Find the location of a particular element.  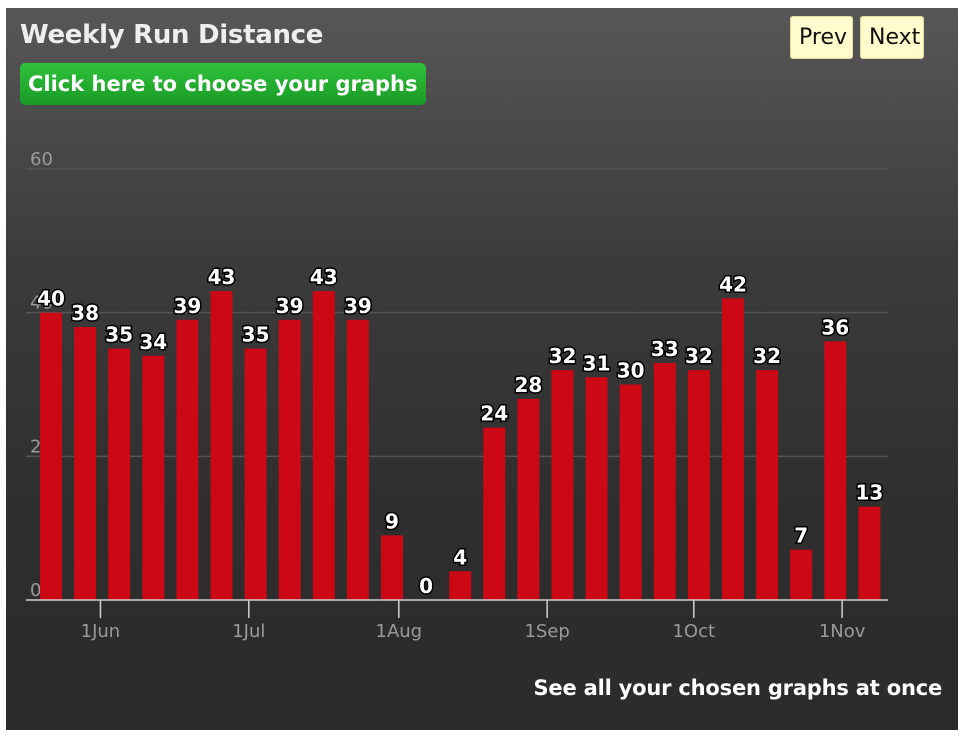

data-label: 33 is located at coordinates (665, 349).